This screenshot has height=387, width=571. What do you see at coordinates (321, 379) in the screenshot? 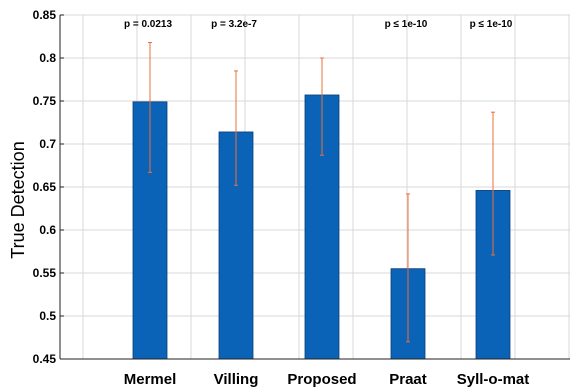
I see `x-tick-label: Proposed` at bounding box center [321, 379].